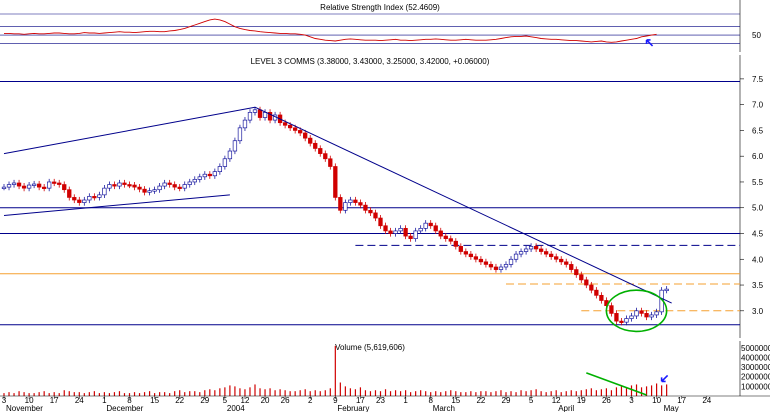  What do you see at coordinates (129, 130) in the screenshot?
I see `price-trendline` at bounding box center [129, 130].